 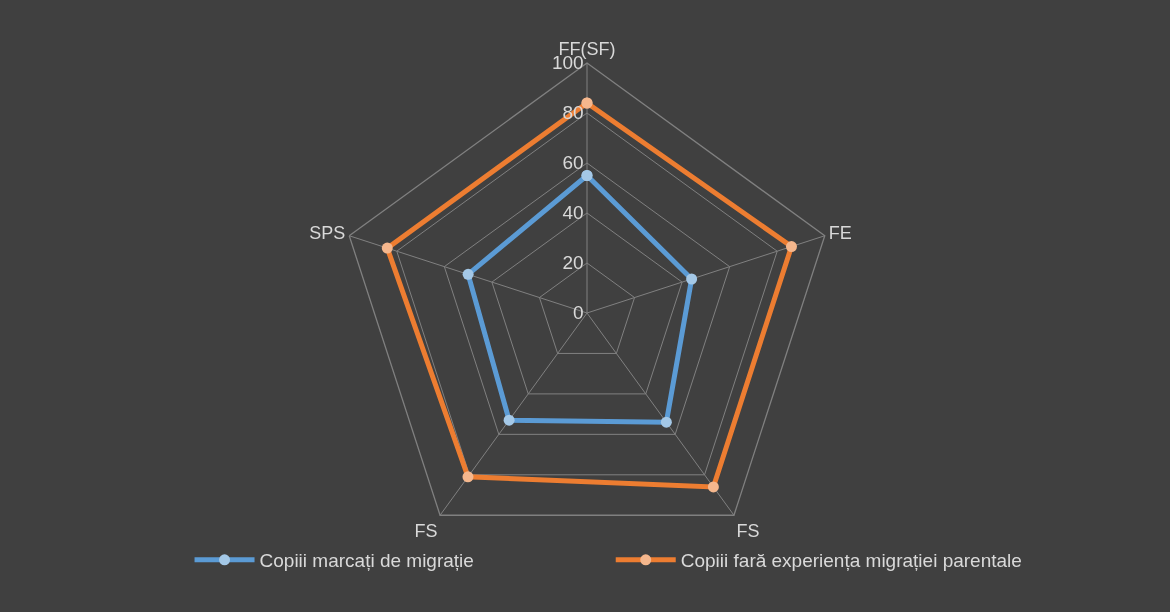 What do you see at coordinates (840, 233) in the screenshot?
I see `spoke-label: FE` at bounding box center [840, 233].